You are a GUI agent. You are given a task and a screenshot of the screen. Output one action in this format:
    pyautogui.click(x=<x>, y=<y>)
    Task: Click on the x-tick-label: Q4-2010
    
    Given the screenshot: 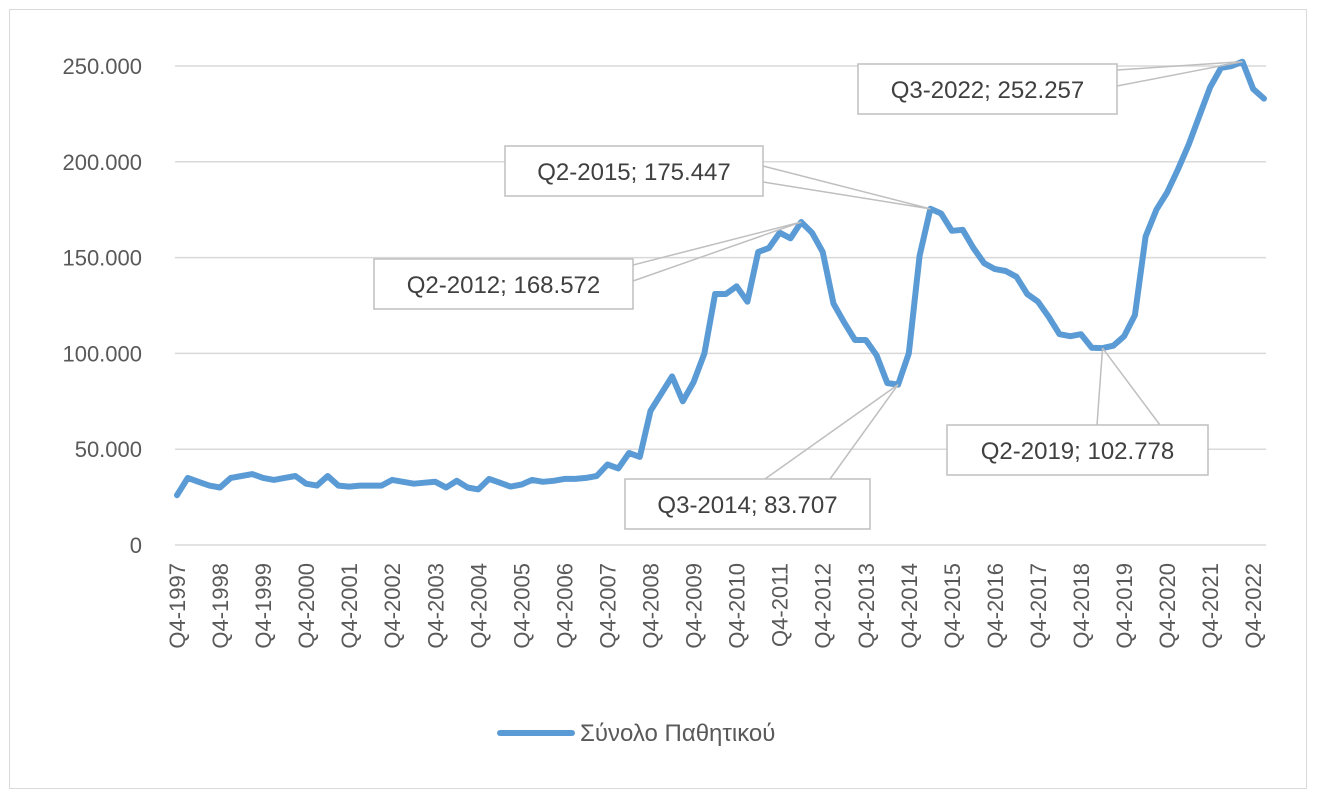 What is the action you would take?
    pyautogui.click(x=737, y=606)
    